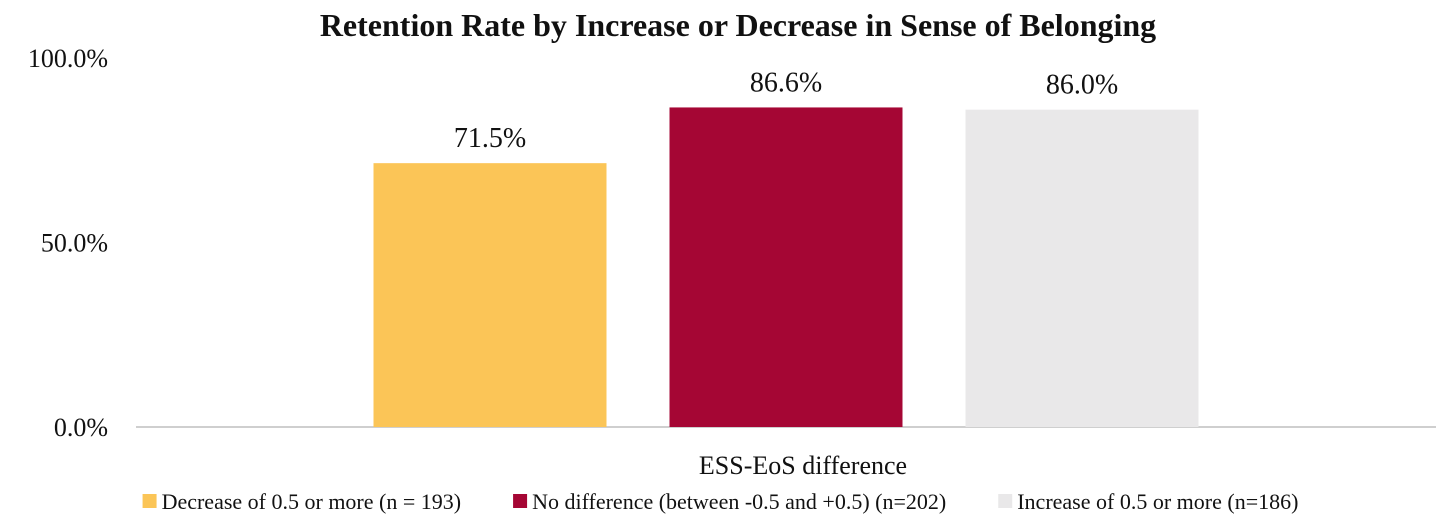 Image resolution: width=1441 pixels, height=522 pixels. I want to click on y-tick-label: 0.0%, so click(81, 427).